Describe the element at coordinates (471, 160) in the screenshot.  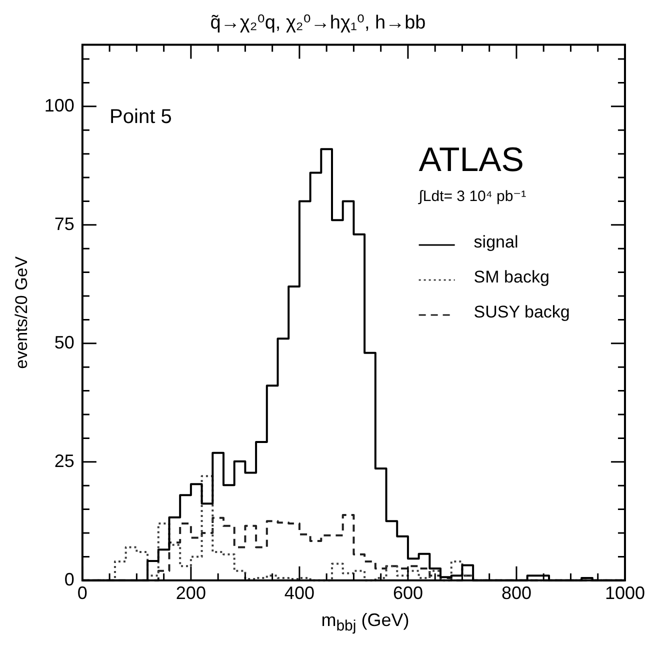
I see `annotation: ATLAS` at that location.